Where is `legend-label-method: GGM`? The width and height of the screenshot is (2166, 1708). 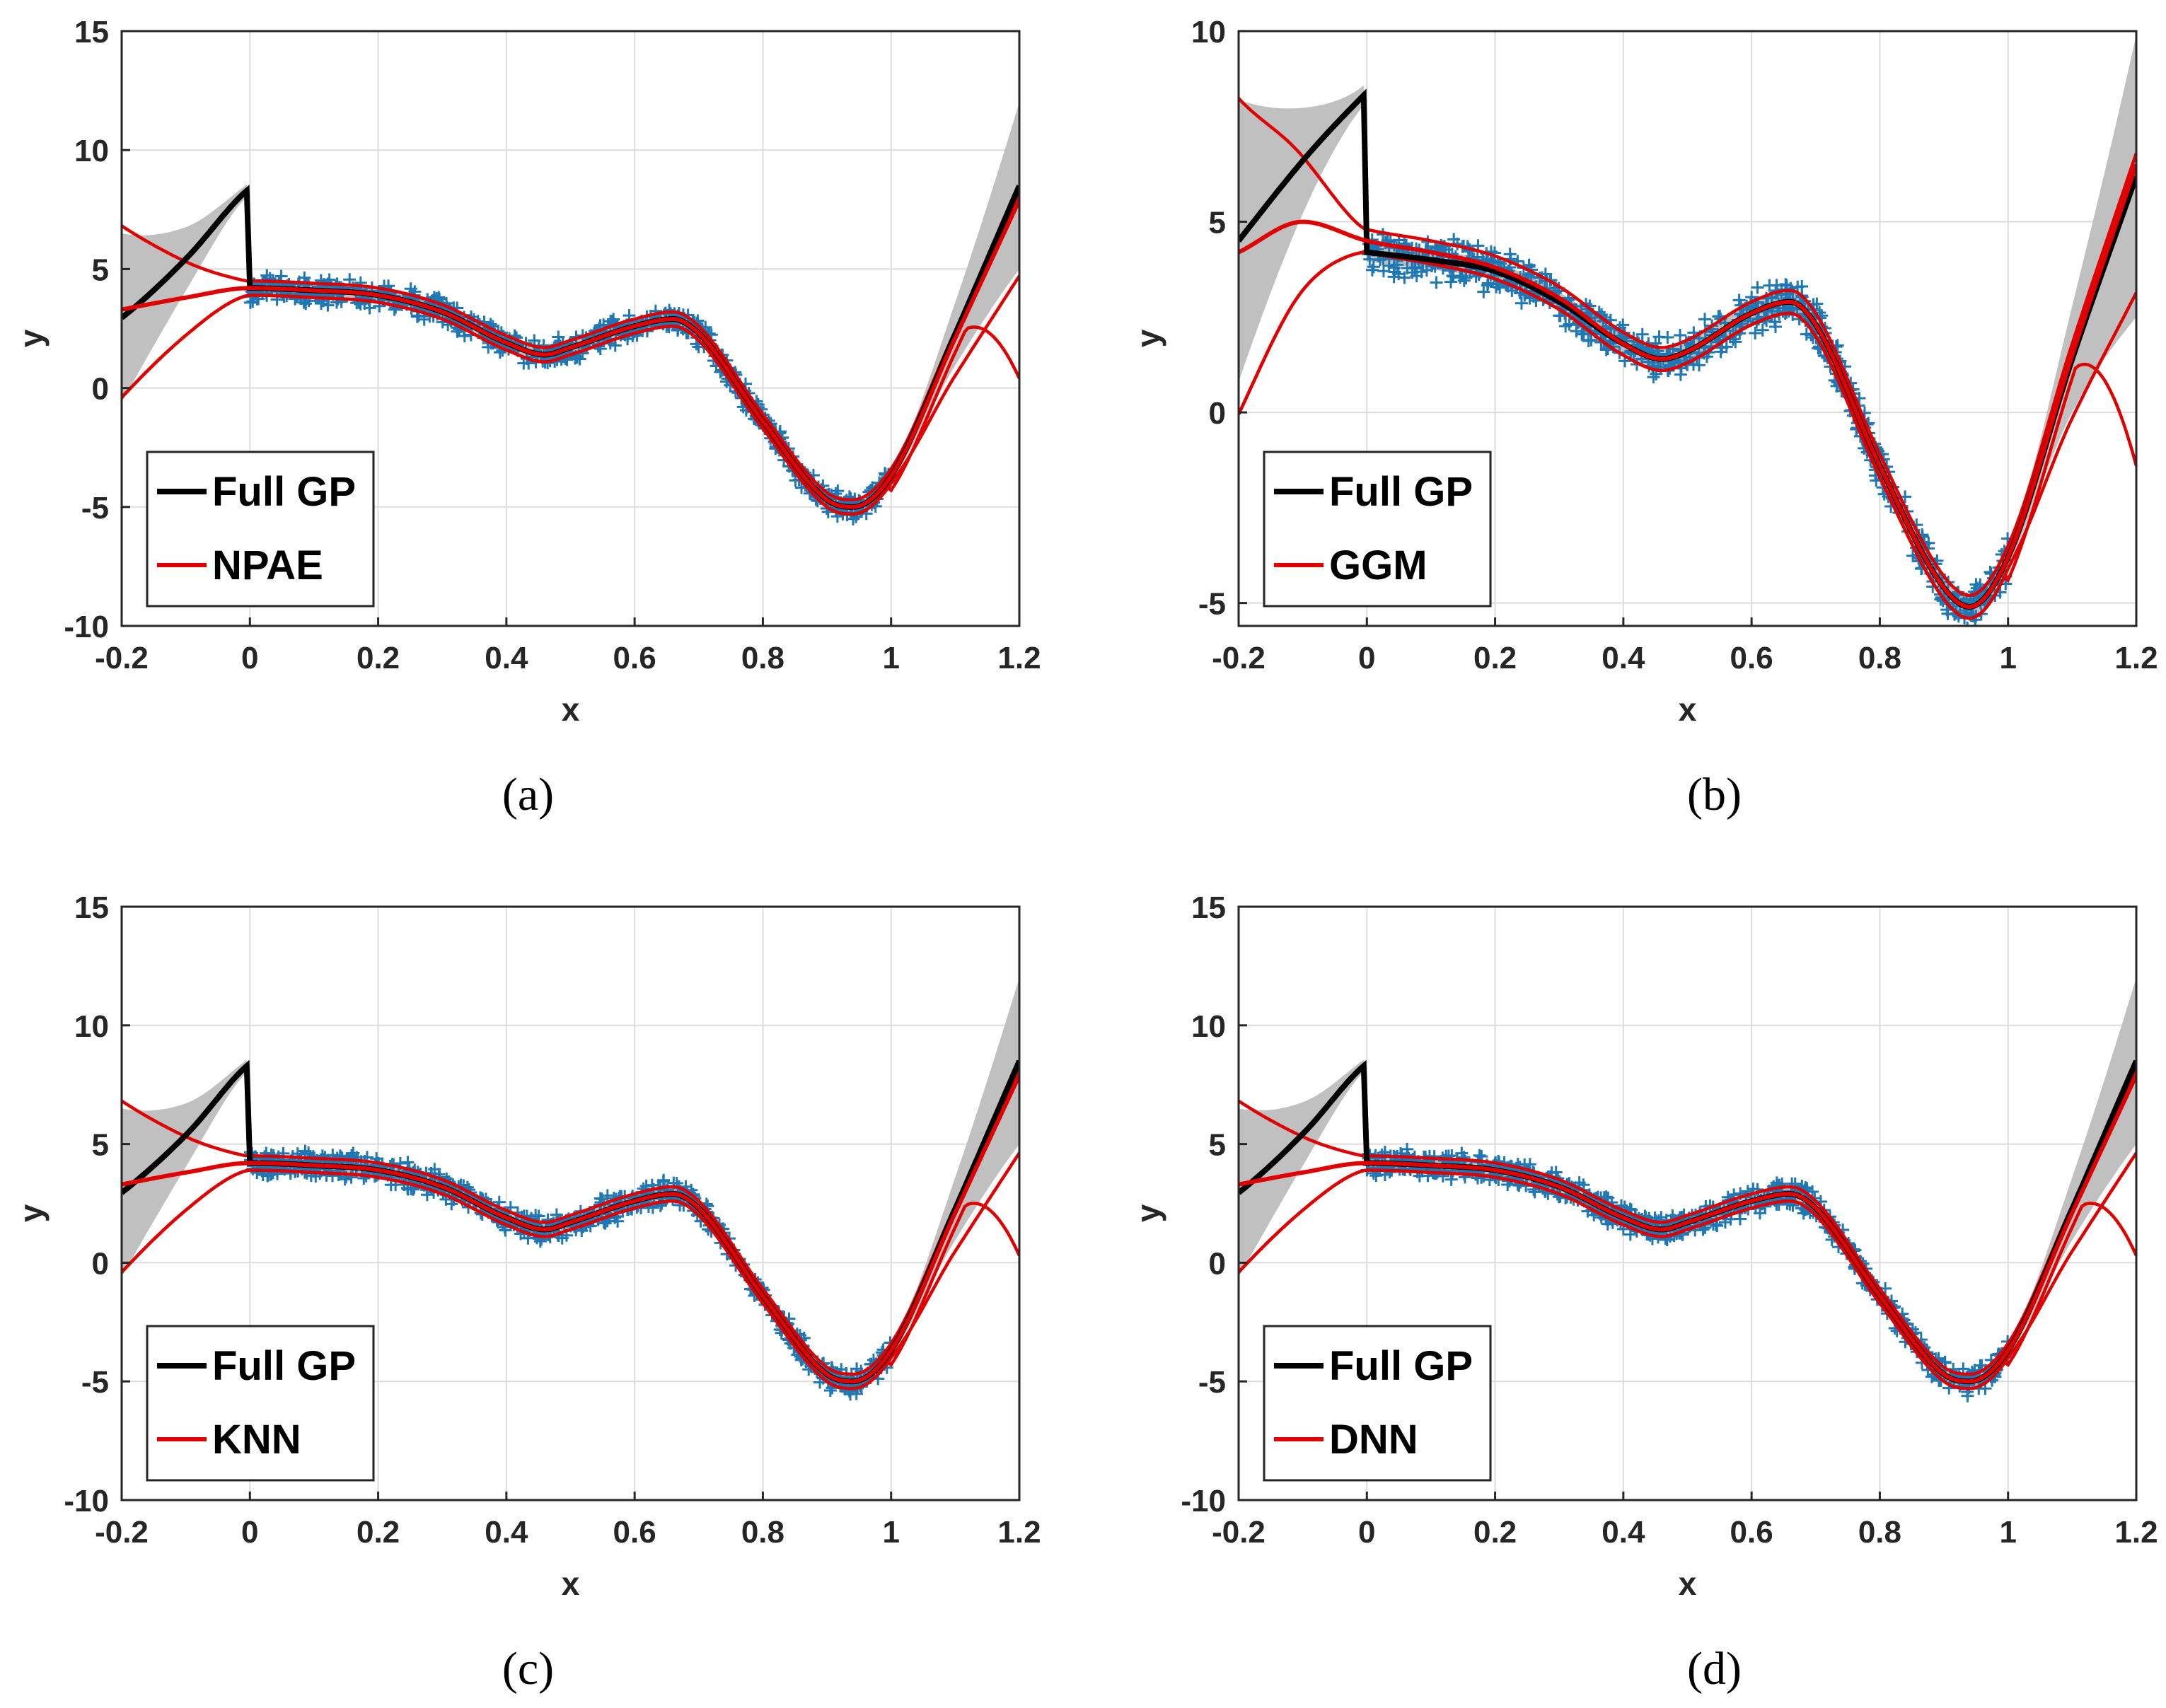 legend-label-method: GGM is located at coordinates (1378, 565).